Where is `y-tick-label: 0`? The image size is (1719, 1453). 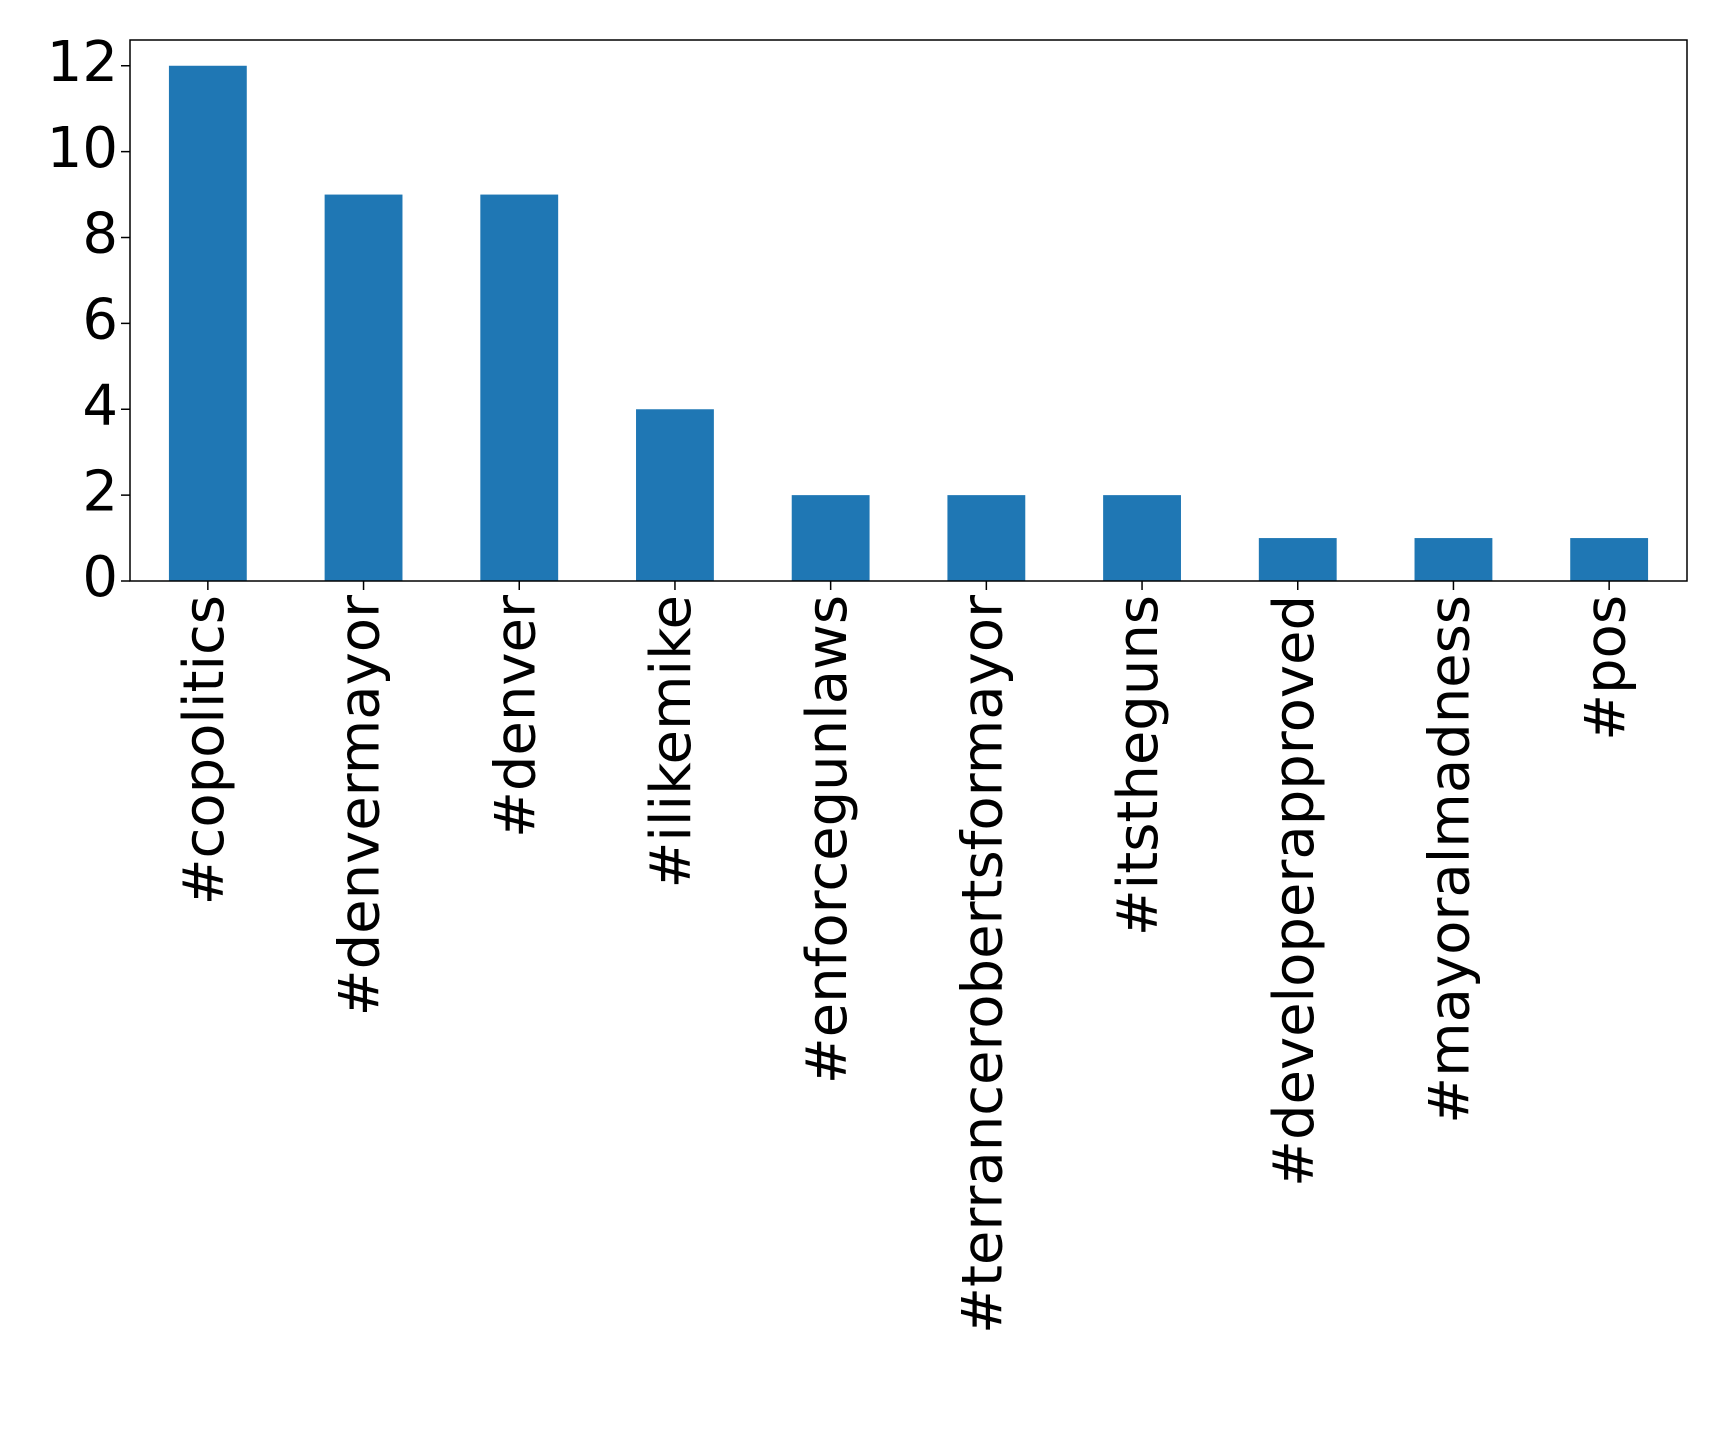 y-tick-label: 0 is located at coordinates (100, 577).